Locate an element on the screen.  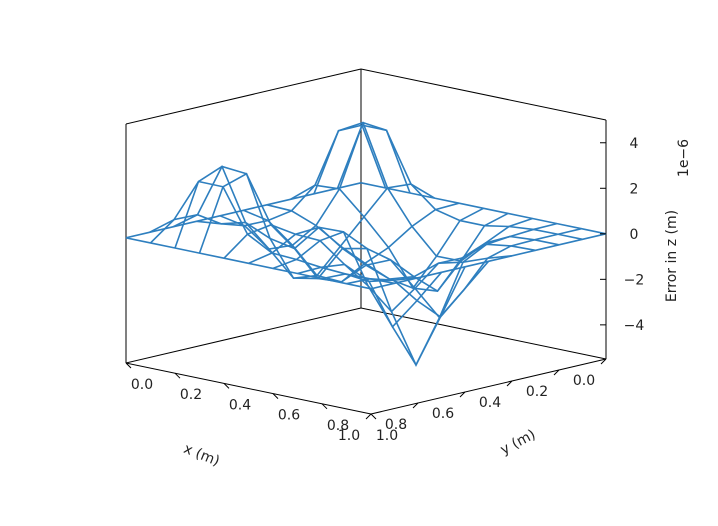
y-tick-label: 0.6 is located at coordinates (289, 416).